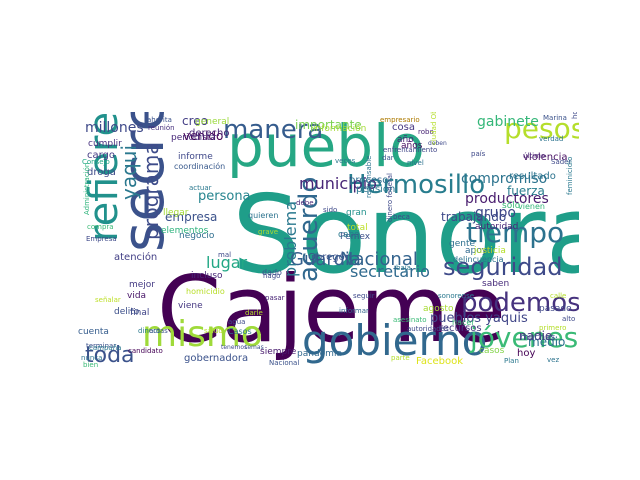 Image resolution: width=640 pixels, height=480 pixels. I want to click on word: campaña, so click(105, 348).